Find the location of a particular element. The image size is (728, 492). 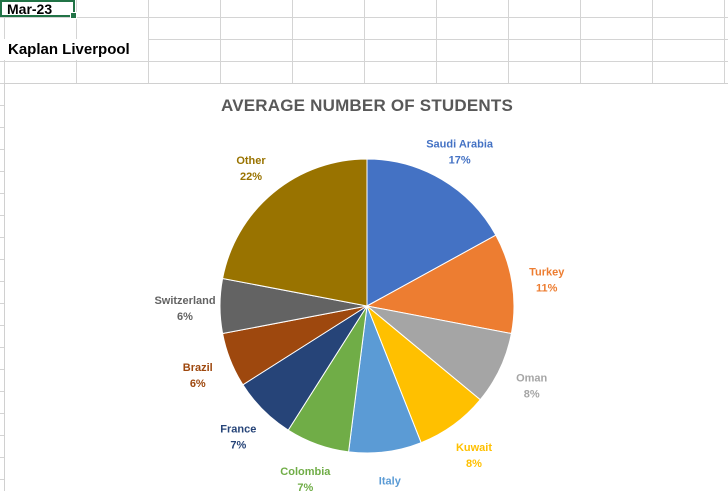

chart-title: AVERAGE NUMBER OF STUDENTS is located at coordinates (366, 105).